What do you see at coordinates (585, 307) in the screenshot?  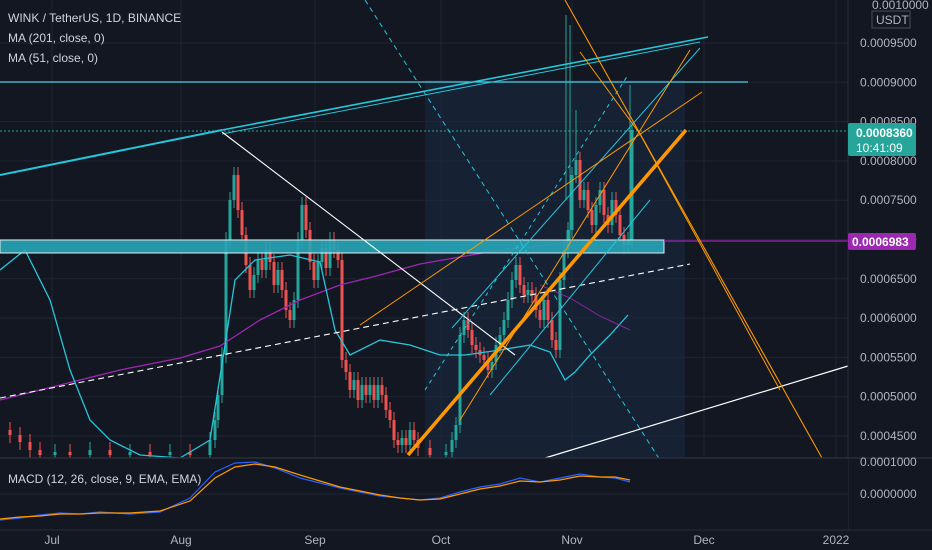 I see `ma-short-line` at bounding box center [585, 307].